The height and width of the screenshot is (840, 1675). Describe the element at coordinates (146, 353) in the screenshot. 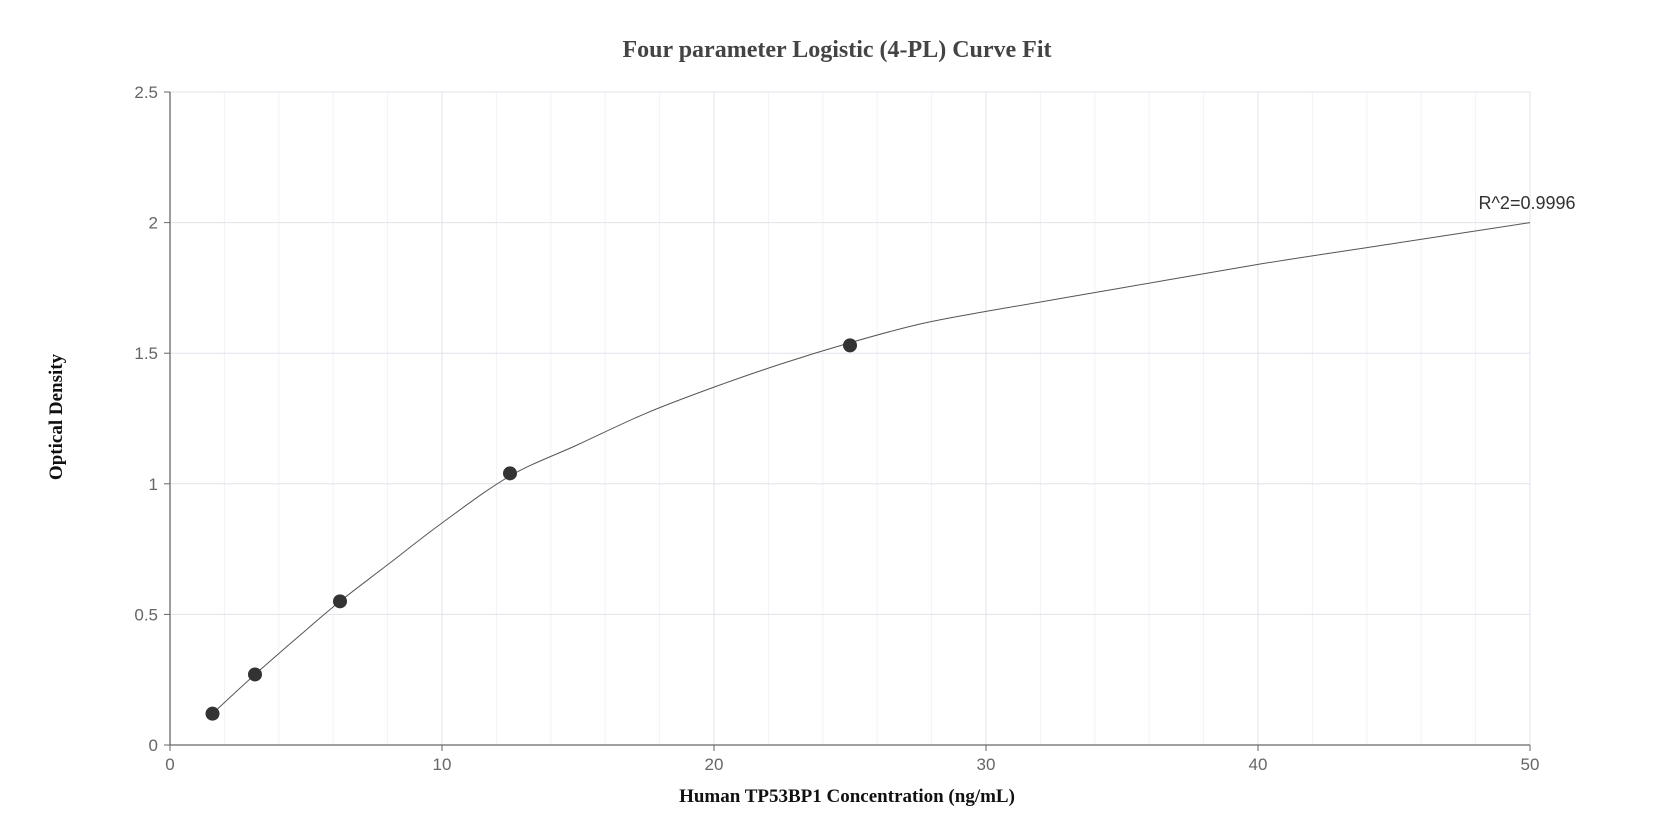

I see `y-tick-label: 1.5` at that location.